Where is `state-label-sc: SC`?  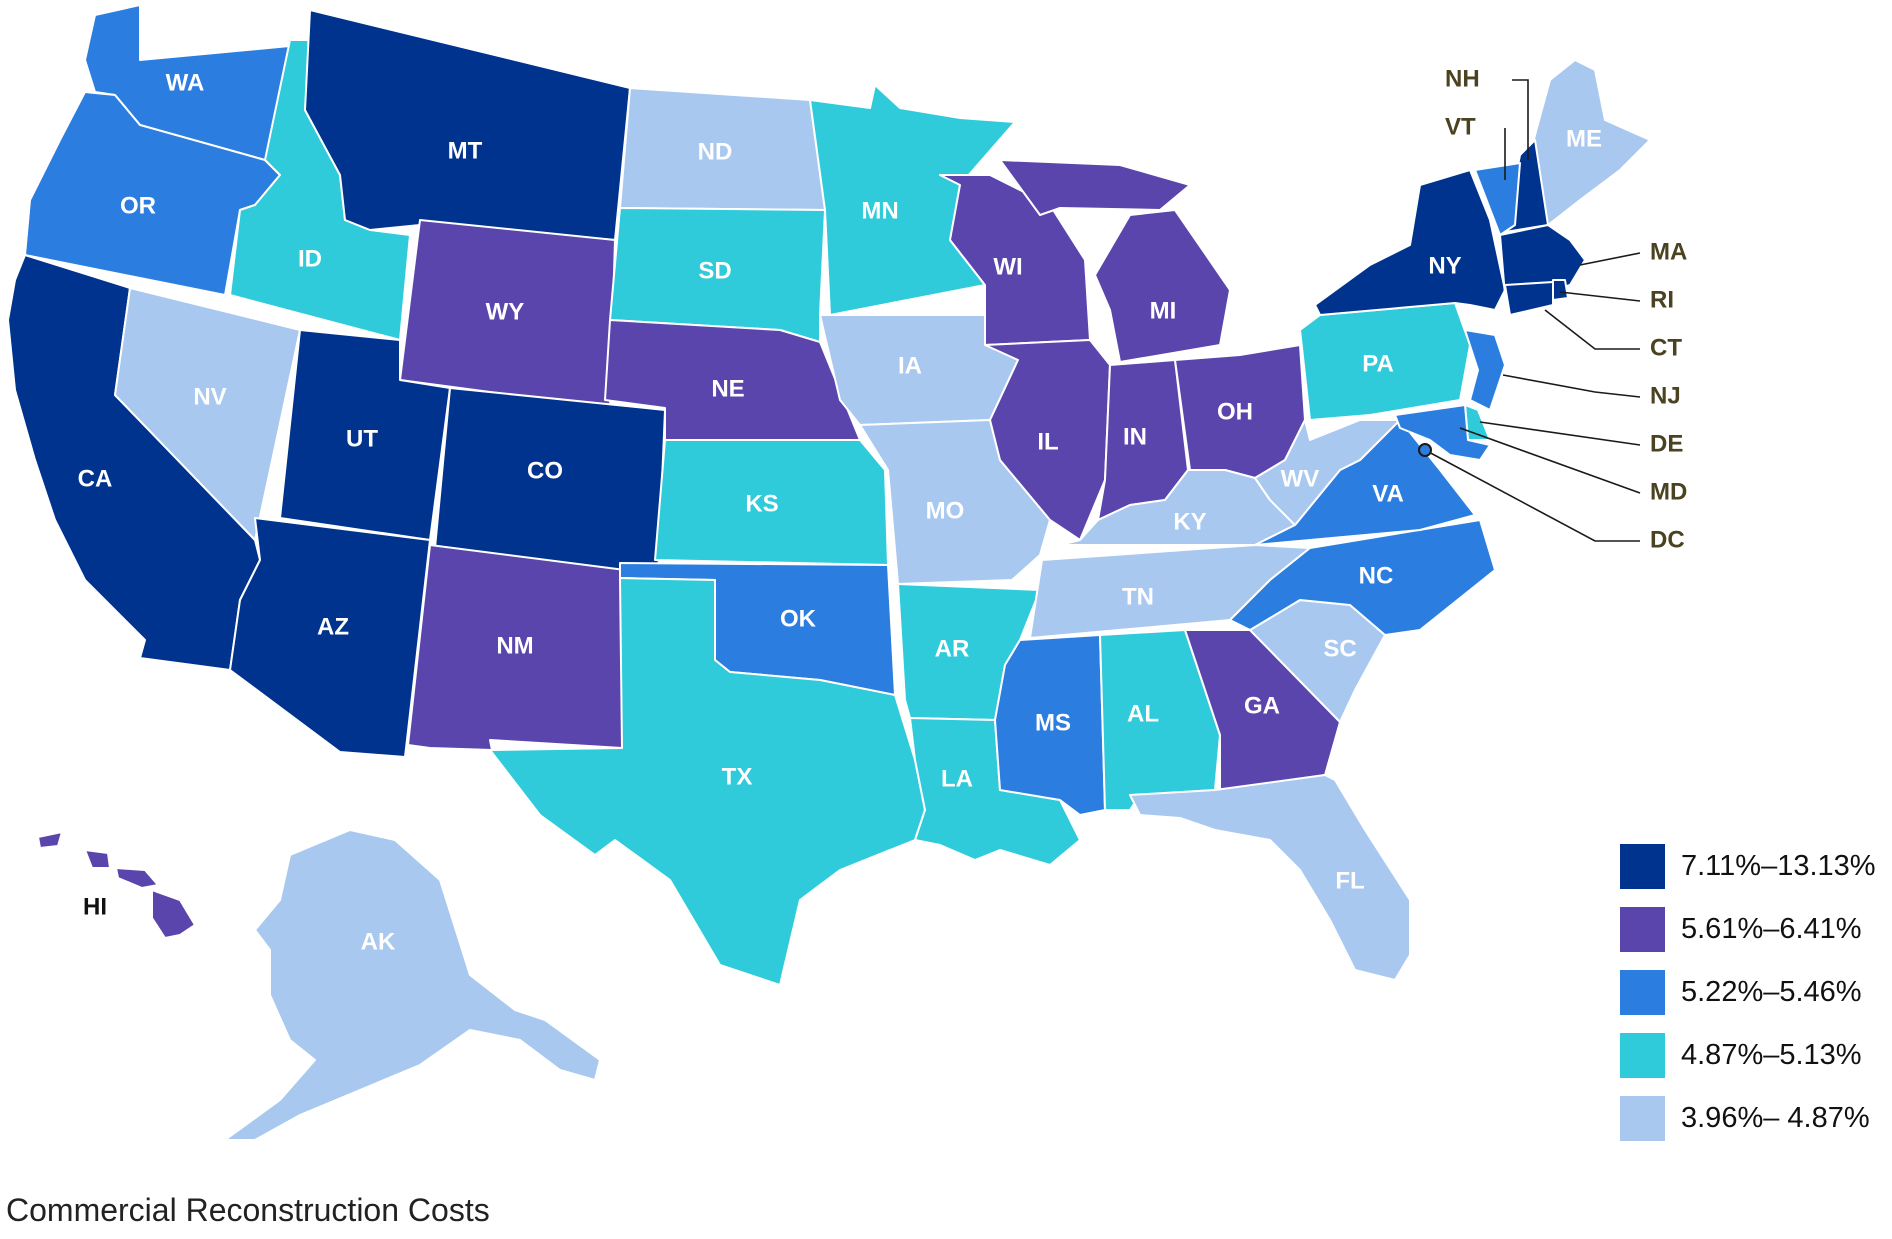 state-label-sc: SC is located at coordinates (1339, 648).